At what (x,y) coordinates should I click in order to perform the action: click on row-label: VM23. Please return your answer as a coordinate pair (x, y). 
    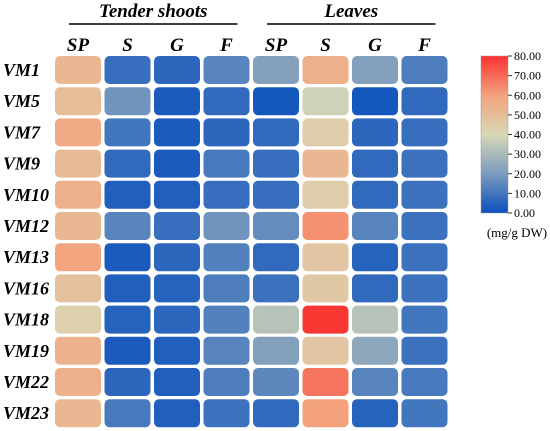
    Looking at the image, I should click on (26, 413).